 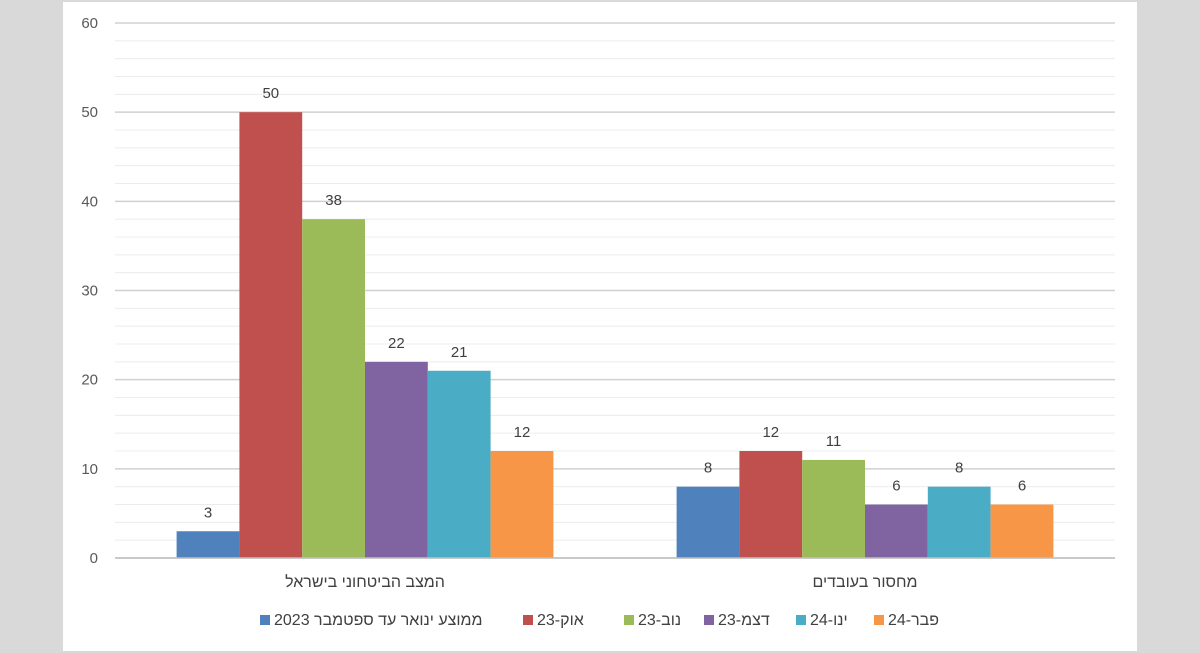 I want to click on data-label: 22, so click(x=396, y=343).